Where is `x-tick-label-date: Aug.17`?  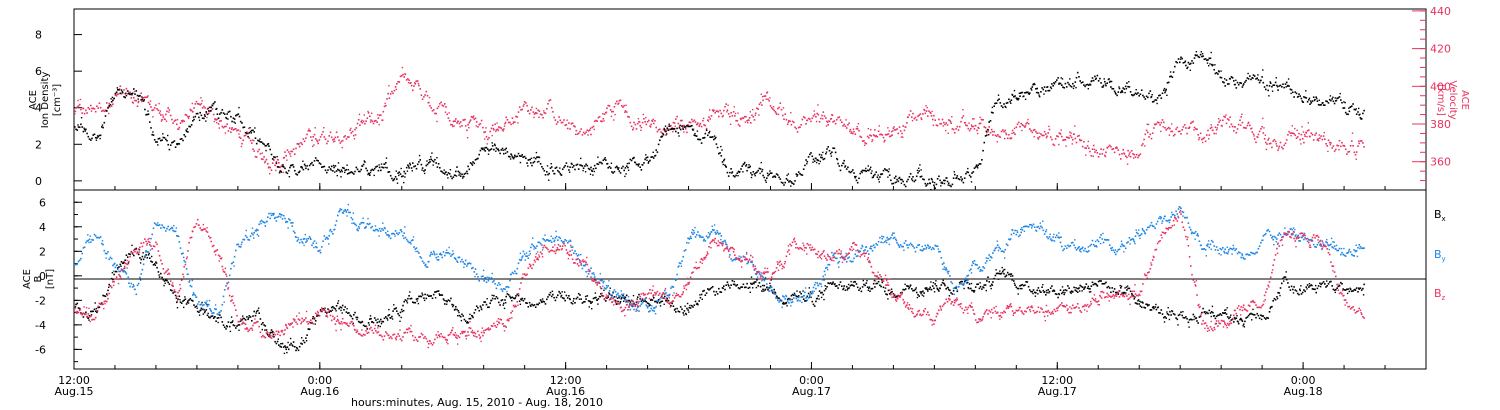
x-tick-label-date: Aug.17 is located at coordinates (1057, 391).